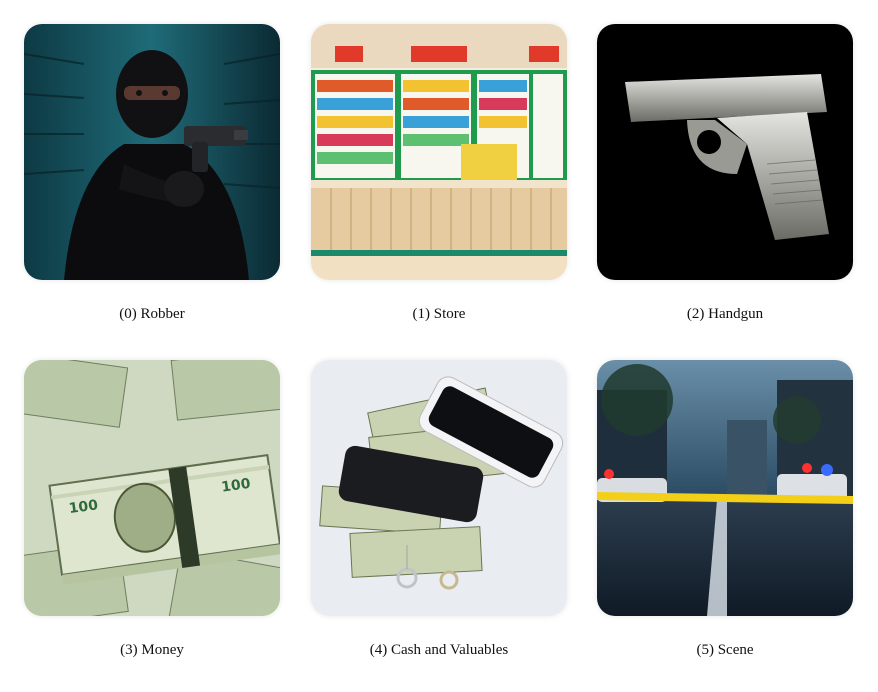 This screenshot has height=692, width=878. What do you see at coordinates (439, 314) in the screenshot?
I see `caption-store: (1) Store` at bounding box center [439, 314].